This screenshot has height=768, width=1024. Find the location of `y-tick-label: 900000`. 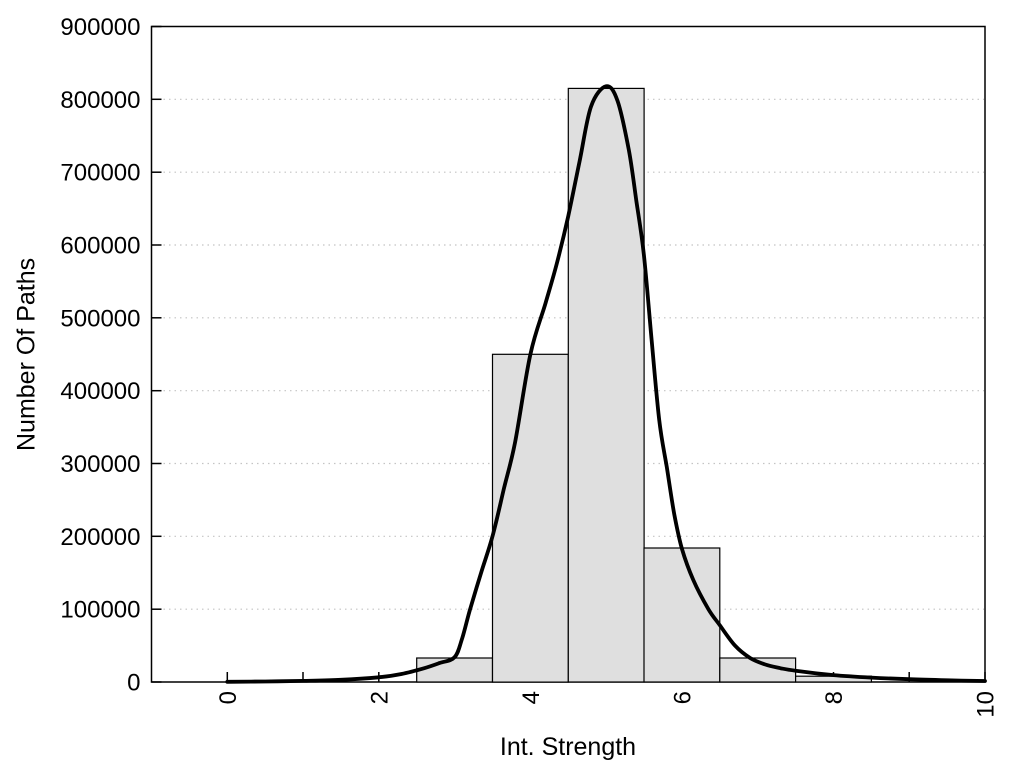

y-tick-label: 900000 is located at coordinates (100, 27).